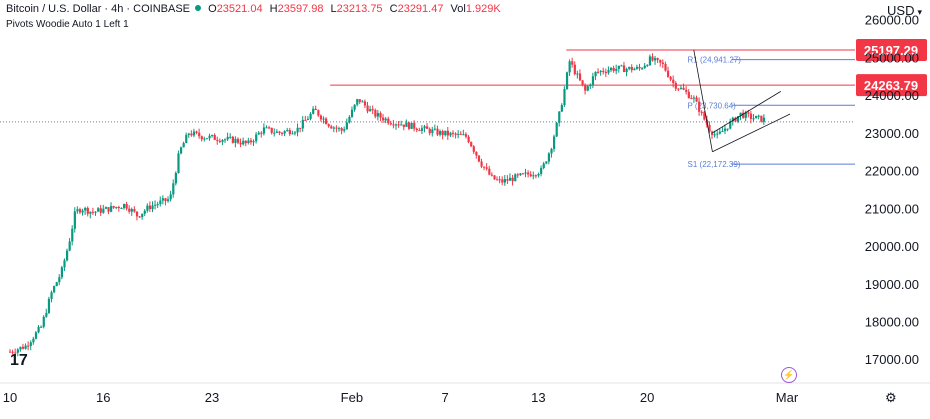 The width and height of the screenshot is (930, 419). What do you see at coordinates (538, 397) in the screenshot?
I see `x-tick-label: 13` at bounding box center [538, 397].